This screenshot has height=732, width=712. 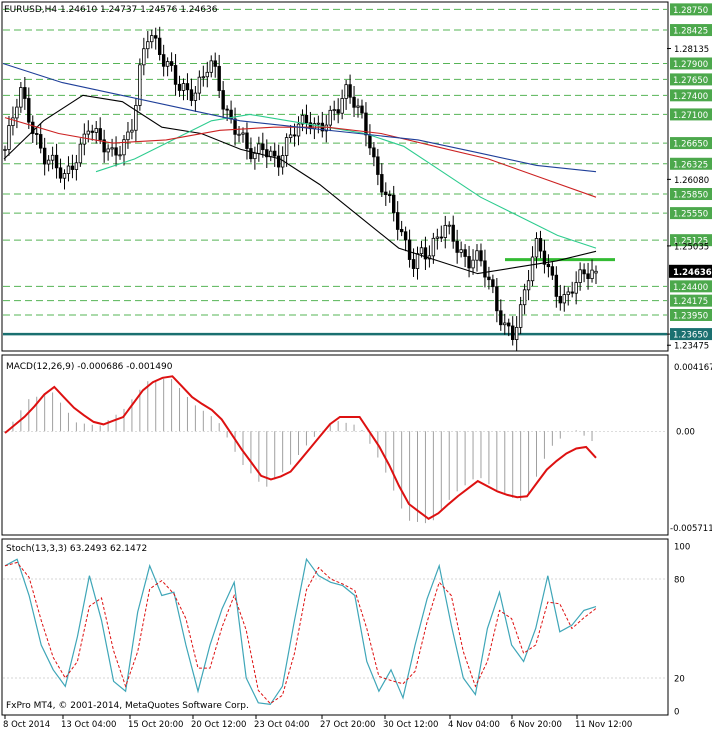 What do you see at coordinates (690, 242) in the screenshot?
I see `price-tick-label: 1.25125` at bounding box center [690, 242].